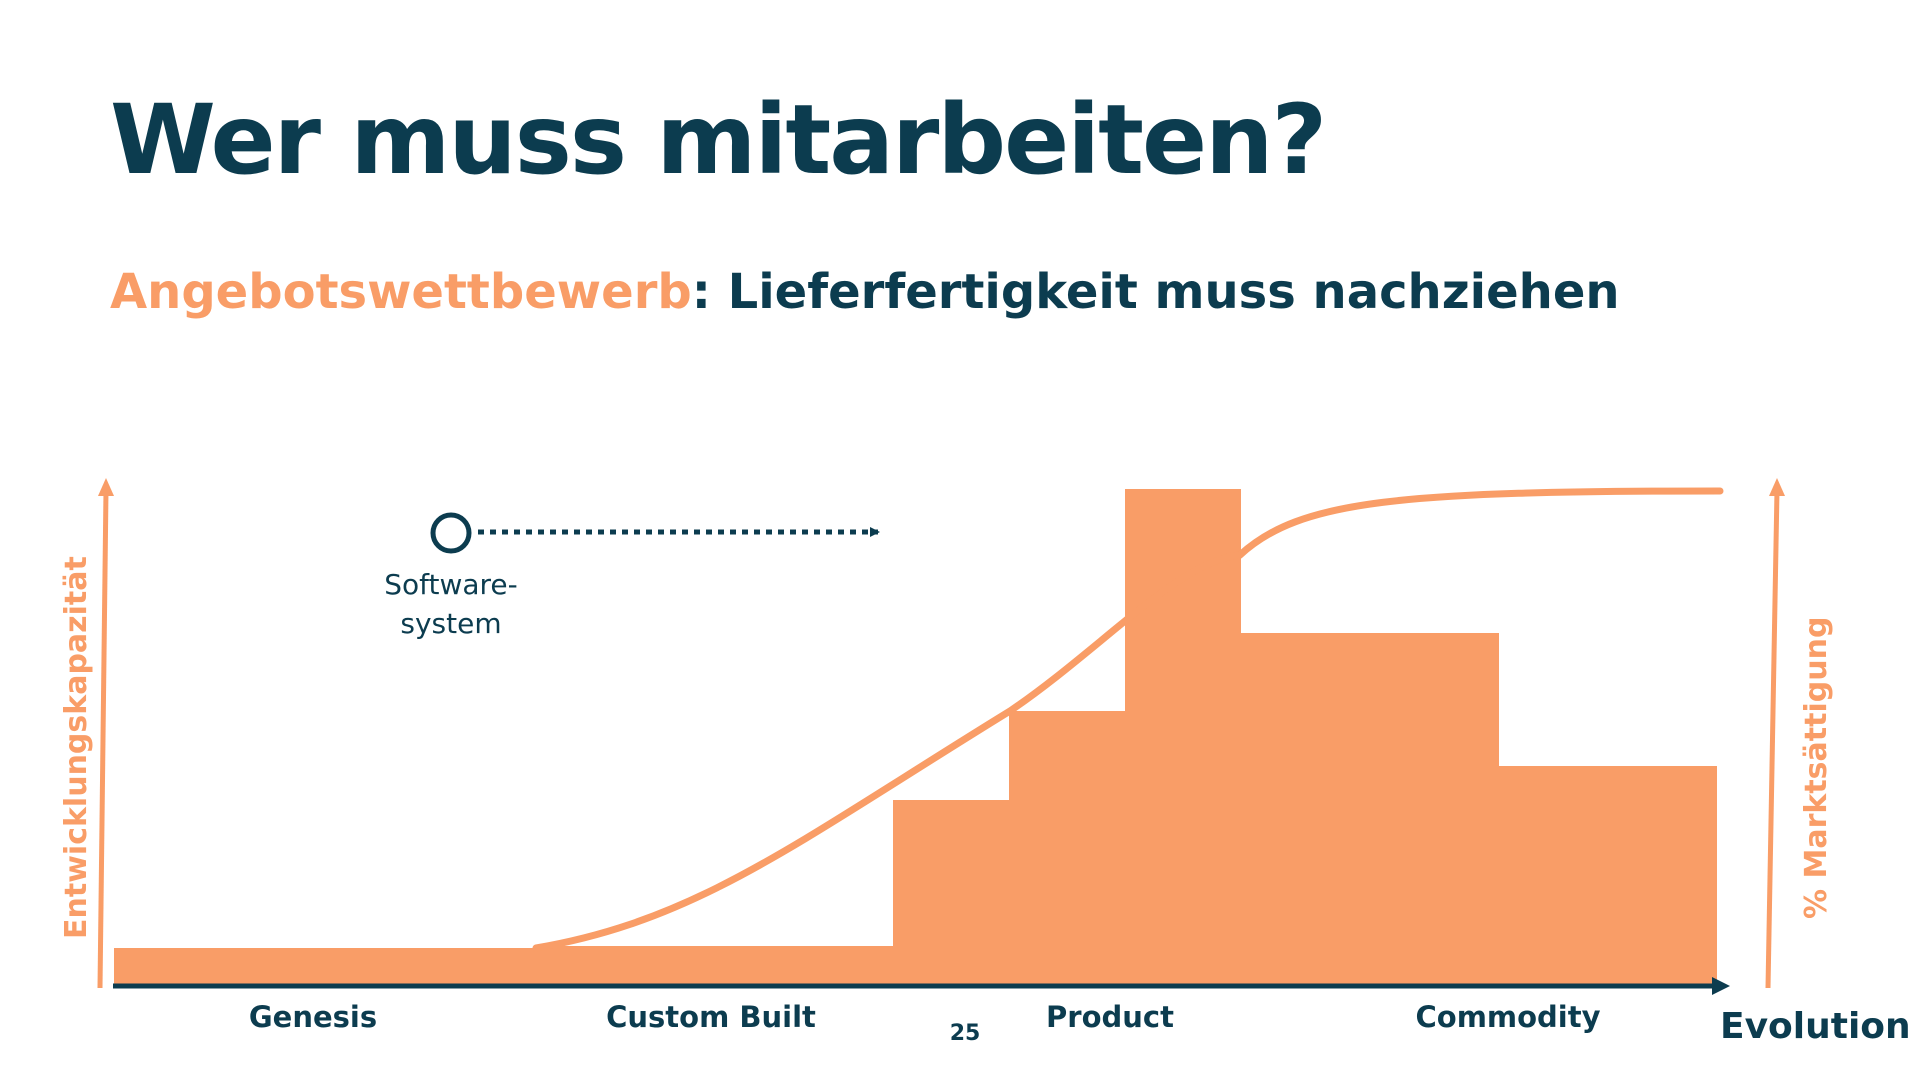 The height and width of the screenshot is (1080, 1920). Describe the element at coordinates (1155, 292) in the screenshot. I see `subtitle-rest: : Lieferfertigkeit muss nachziehen` at that location.